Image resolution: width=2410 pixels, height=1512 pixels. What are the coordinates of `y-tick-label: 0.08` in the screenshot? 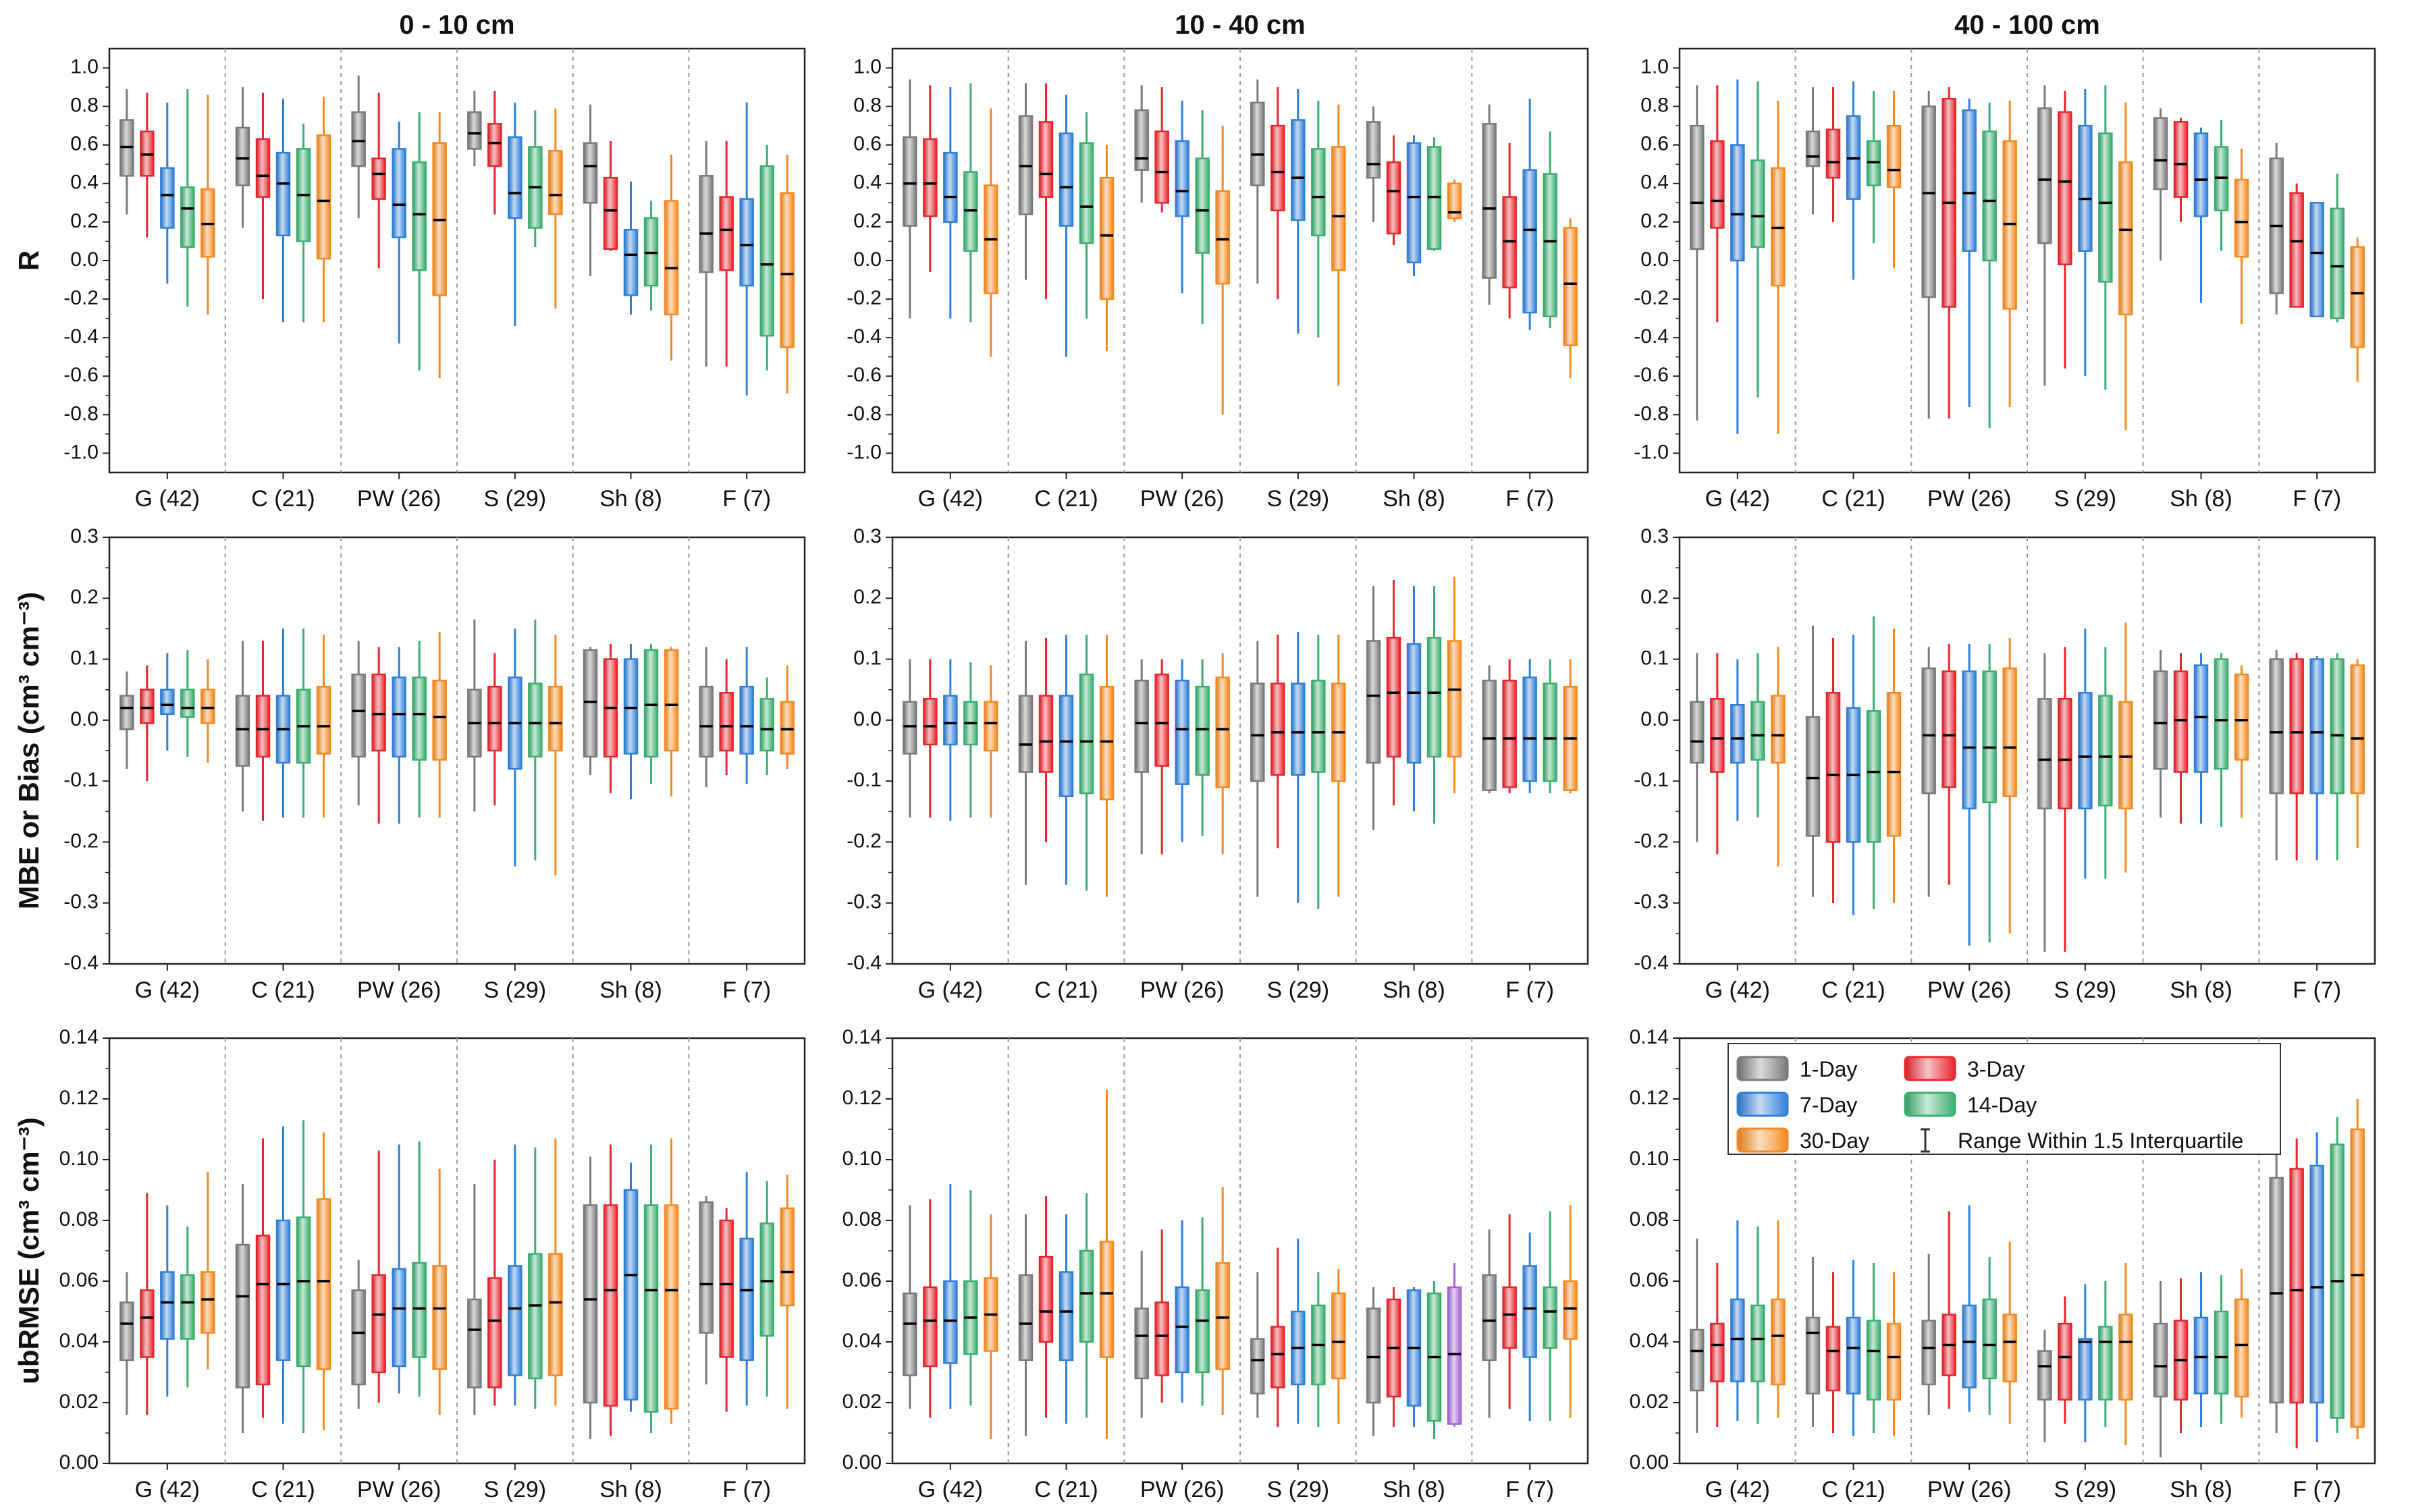 It's located at (1650, 1219).